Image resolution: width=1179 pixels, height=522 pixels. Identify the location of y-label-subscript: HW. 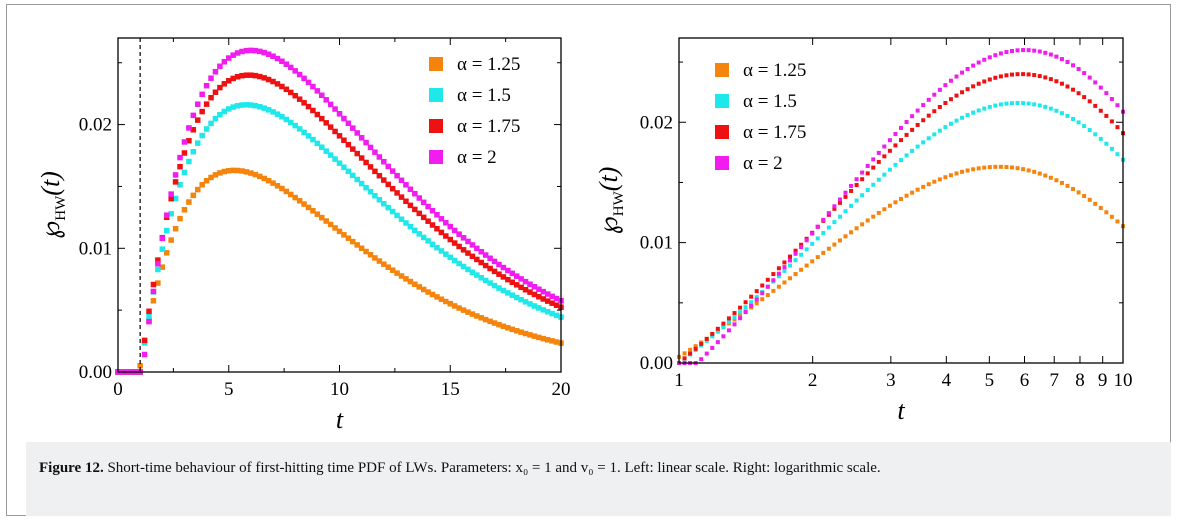
(61, 208).